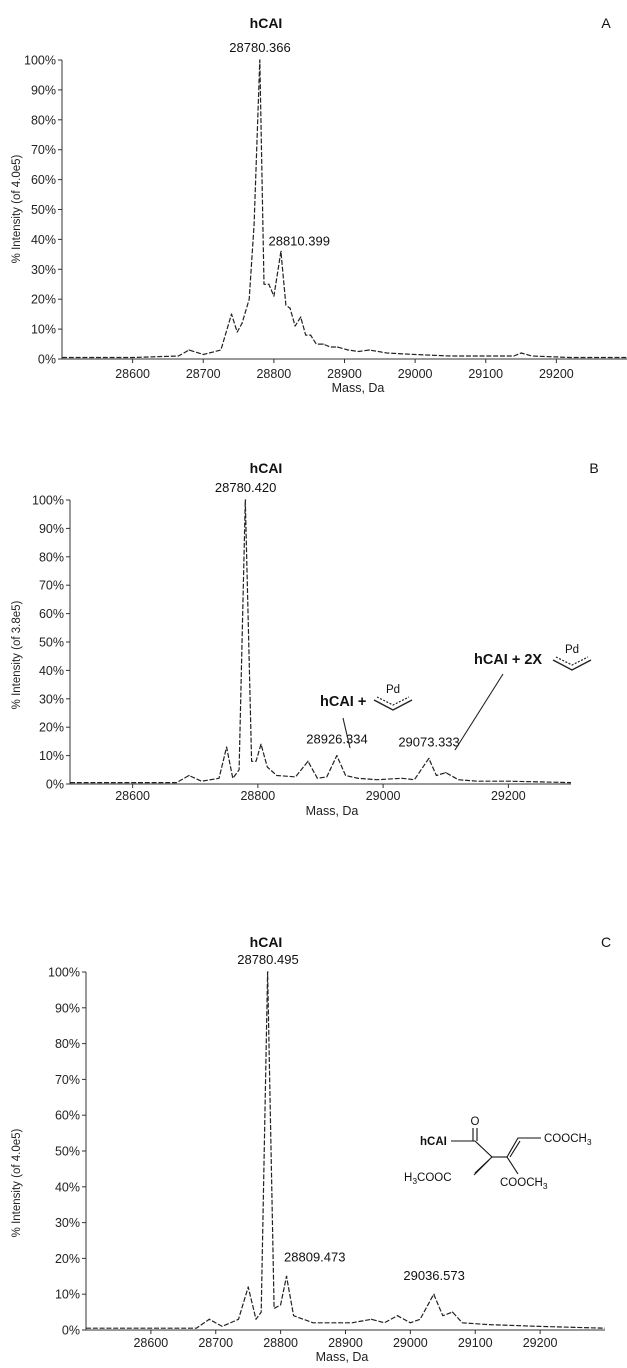  What do you see at coordinates (485, 374) in the screenshot?
I see `x-tick-label: 29100` at bounding box center [485, 374].